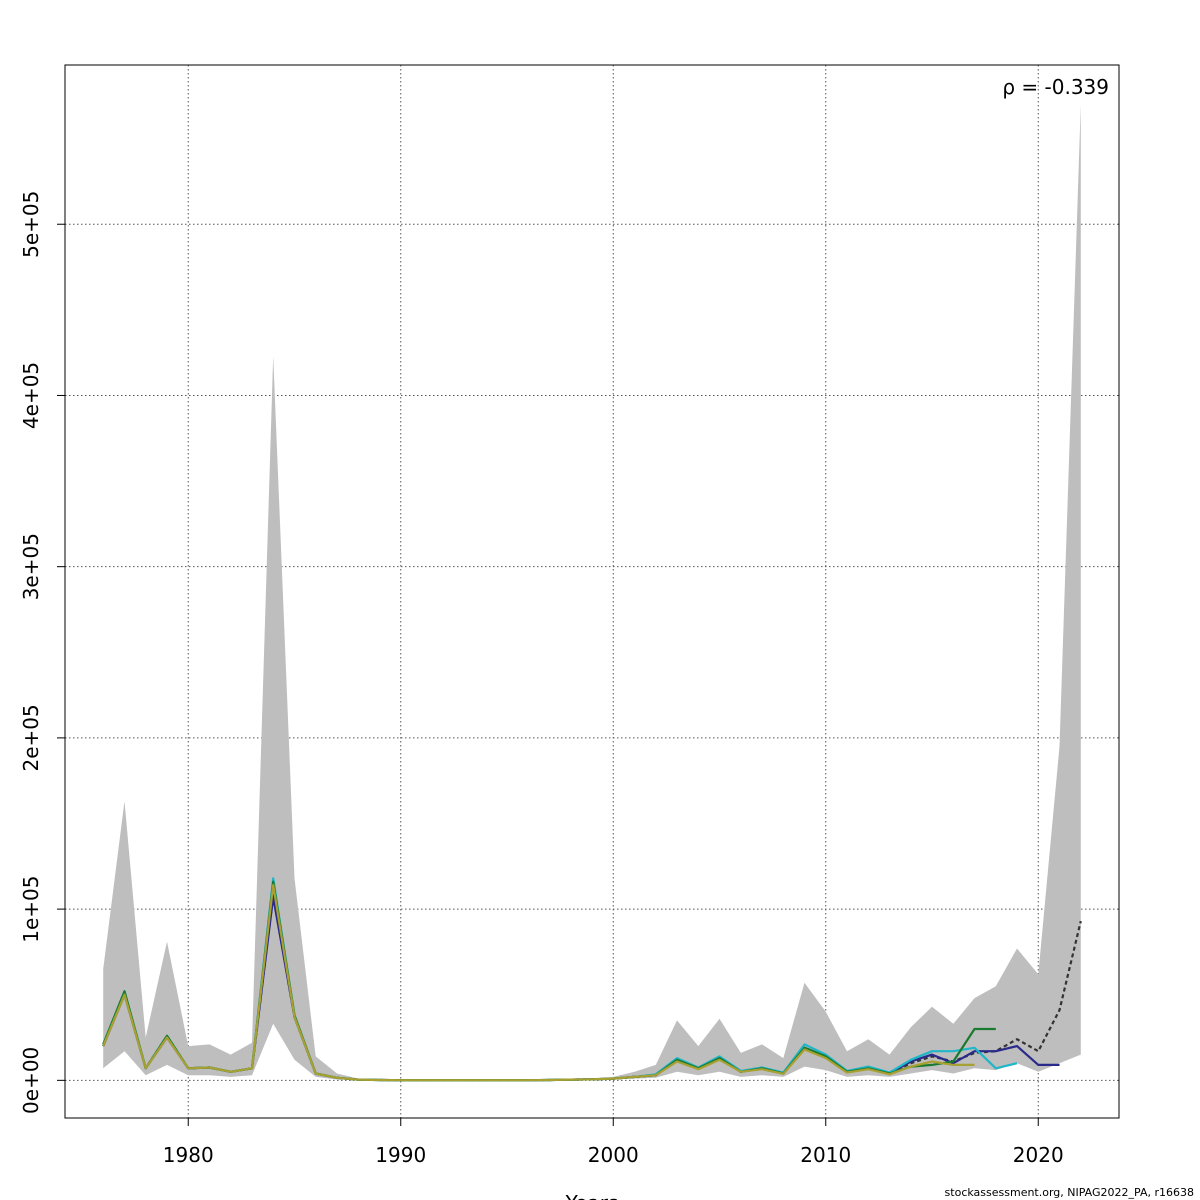 Image resolution: width=1200 pixels, height=1200 pixels. Describe the element at coordinates (188, 1155) in the screenshot. I see `x-tick-label: 1980` at that location.